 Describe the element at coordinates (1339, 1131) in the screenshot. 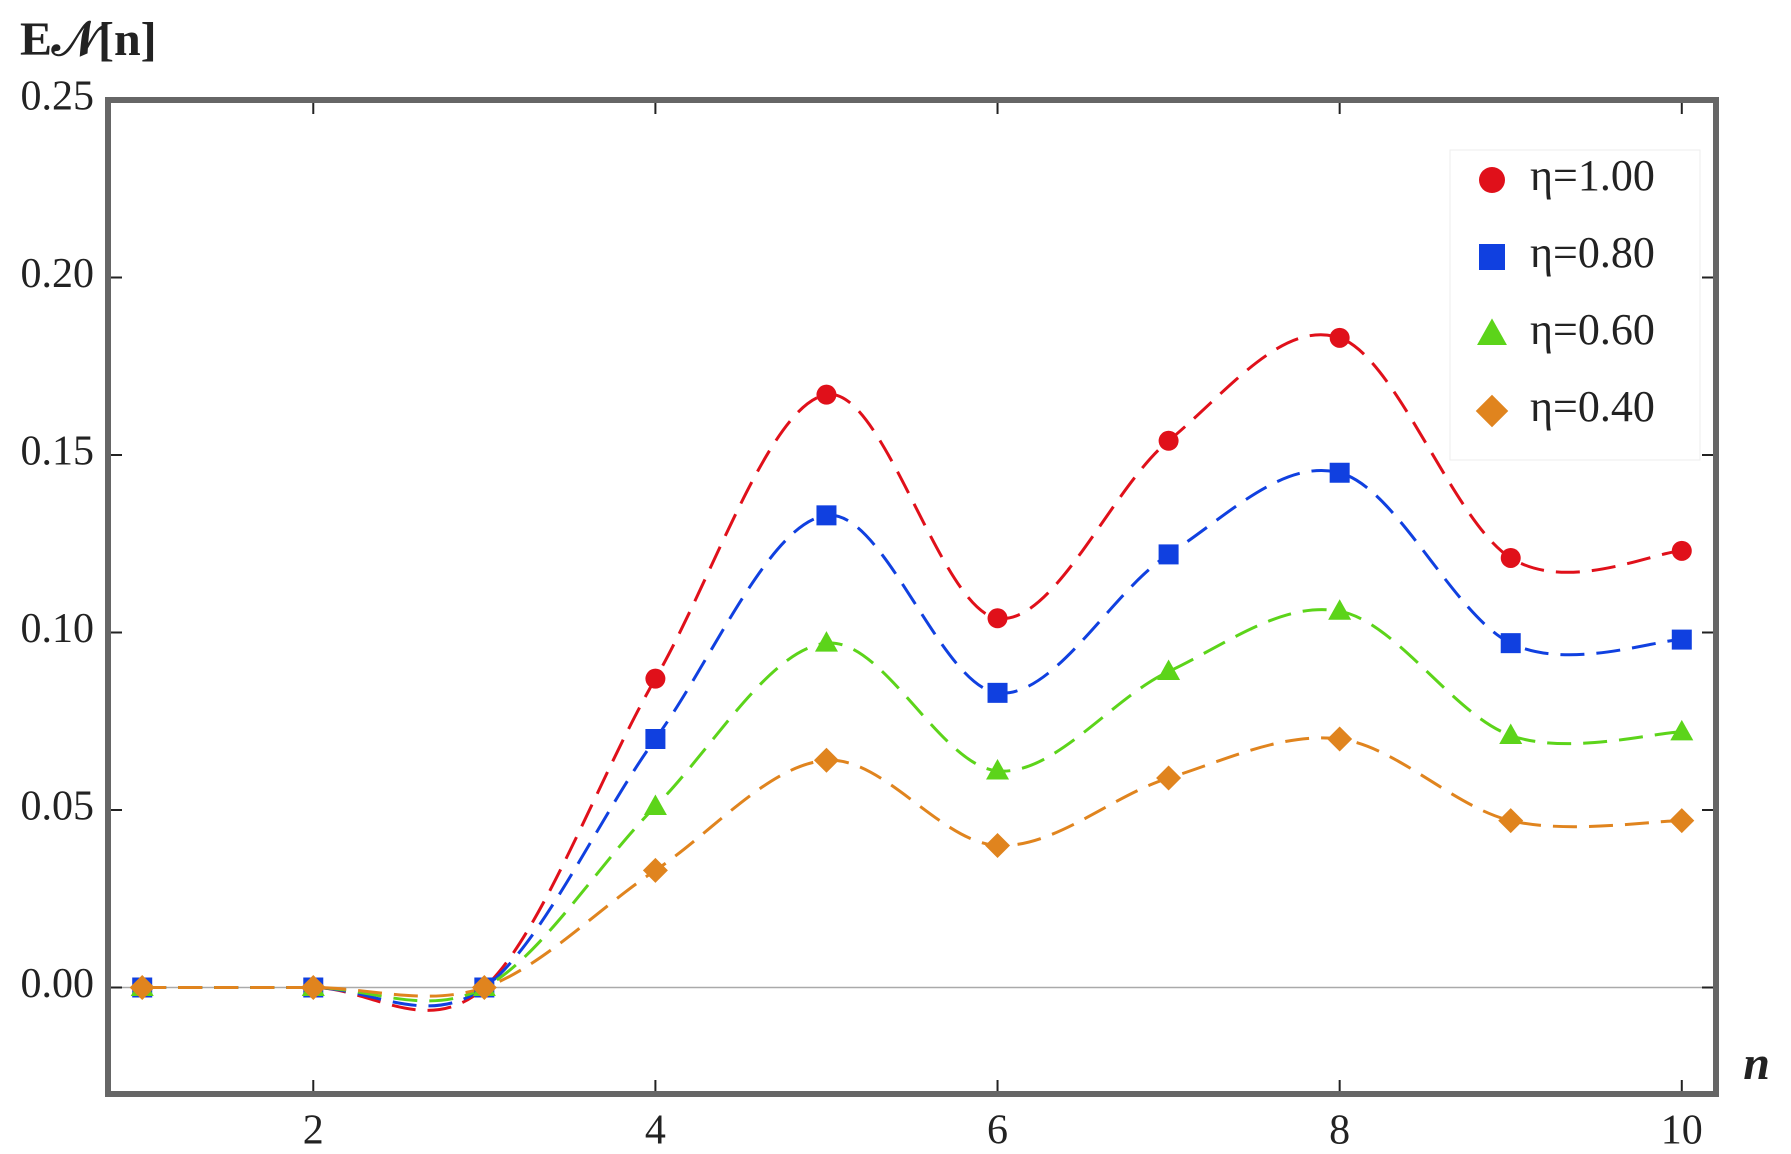

I see `x-tick-label: 8` at that location.